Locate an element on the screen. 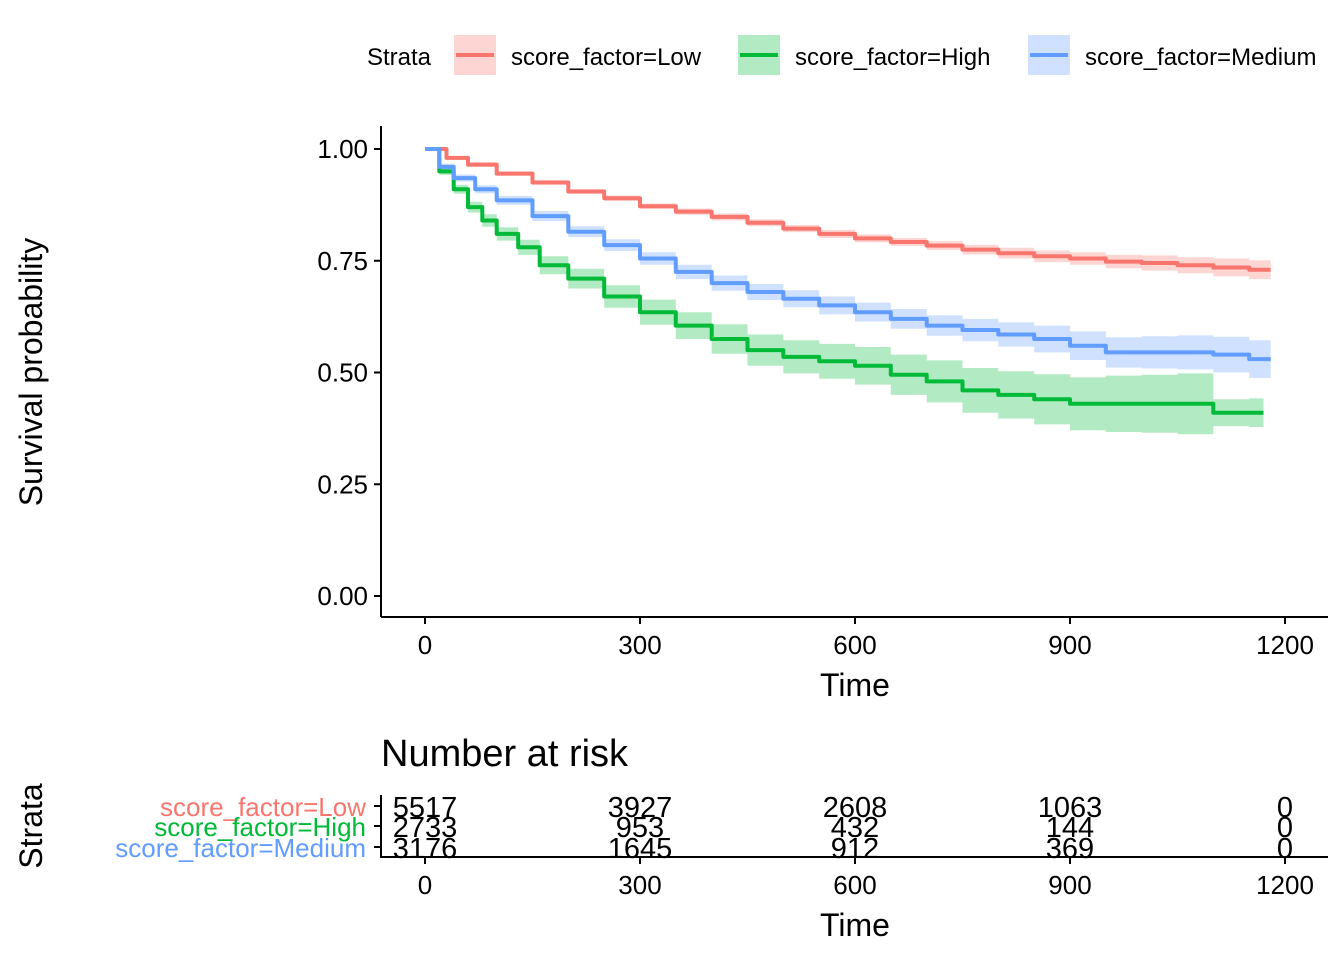  risk-count-high: 953 is located at coordinates (640, 828).